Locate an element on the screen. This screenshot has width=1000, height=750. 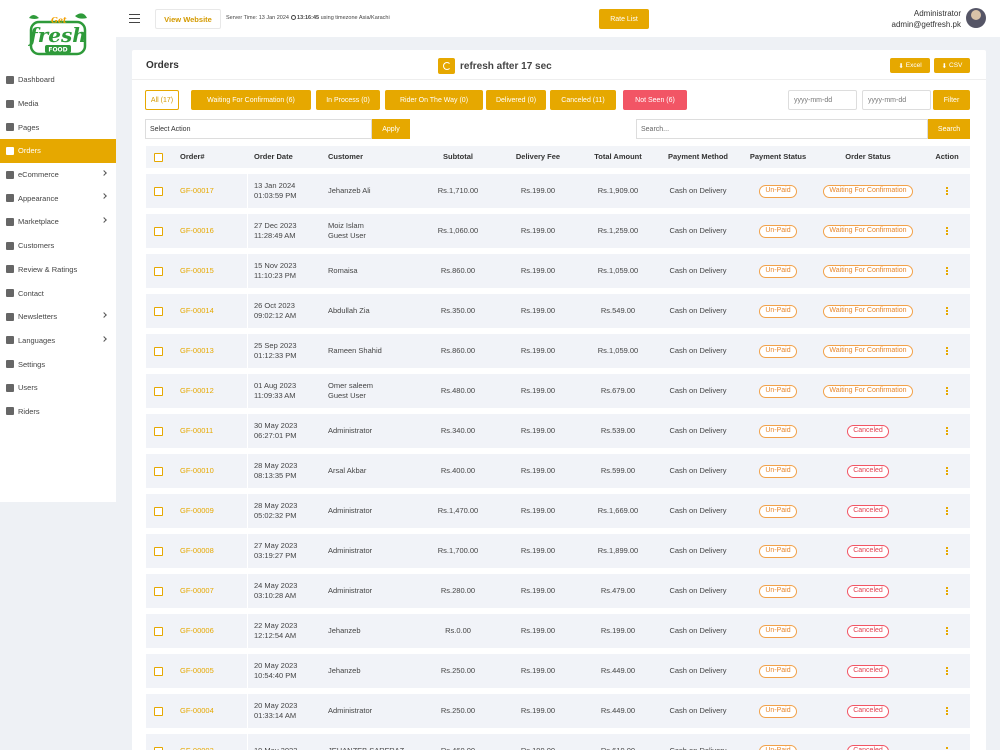
sidebar-item-review-ratings: Review & Ratings is located at coordinates (58, 270).